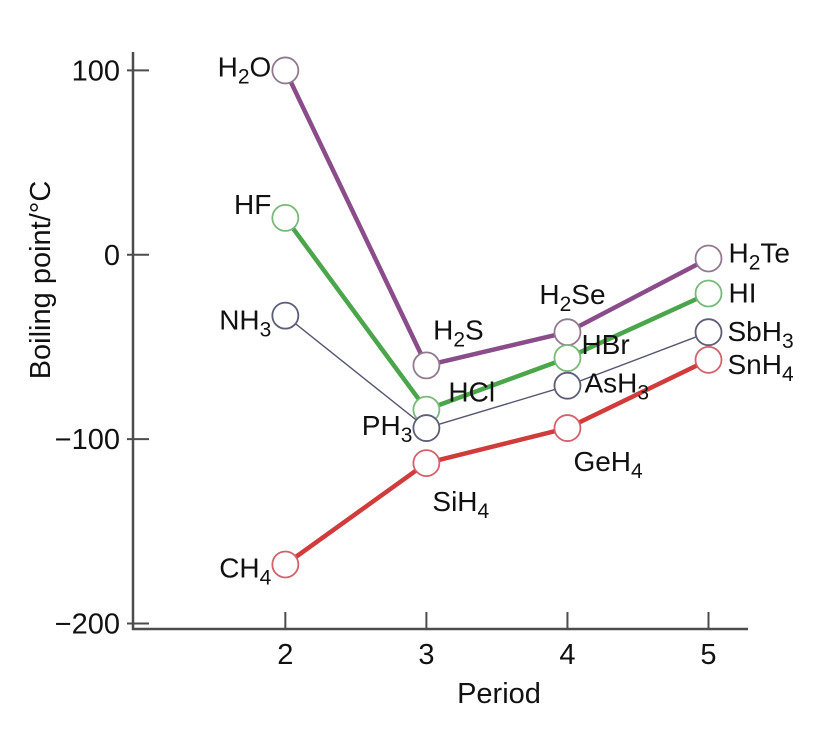 The height and width of the screenshot is (730, 837). I want to click on series-points-group-15-hydrides: NH3 PH3 AsH3 SbH3, so click(506, 374).